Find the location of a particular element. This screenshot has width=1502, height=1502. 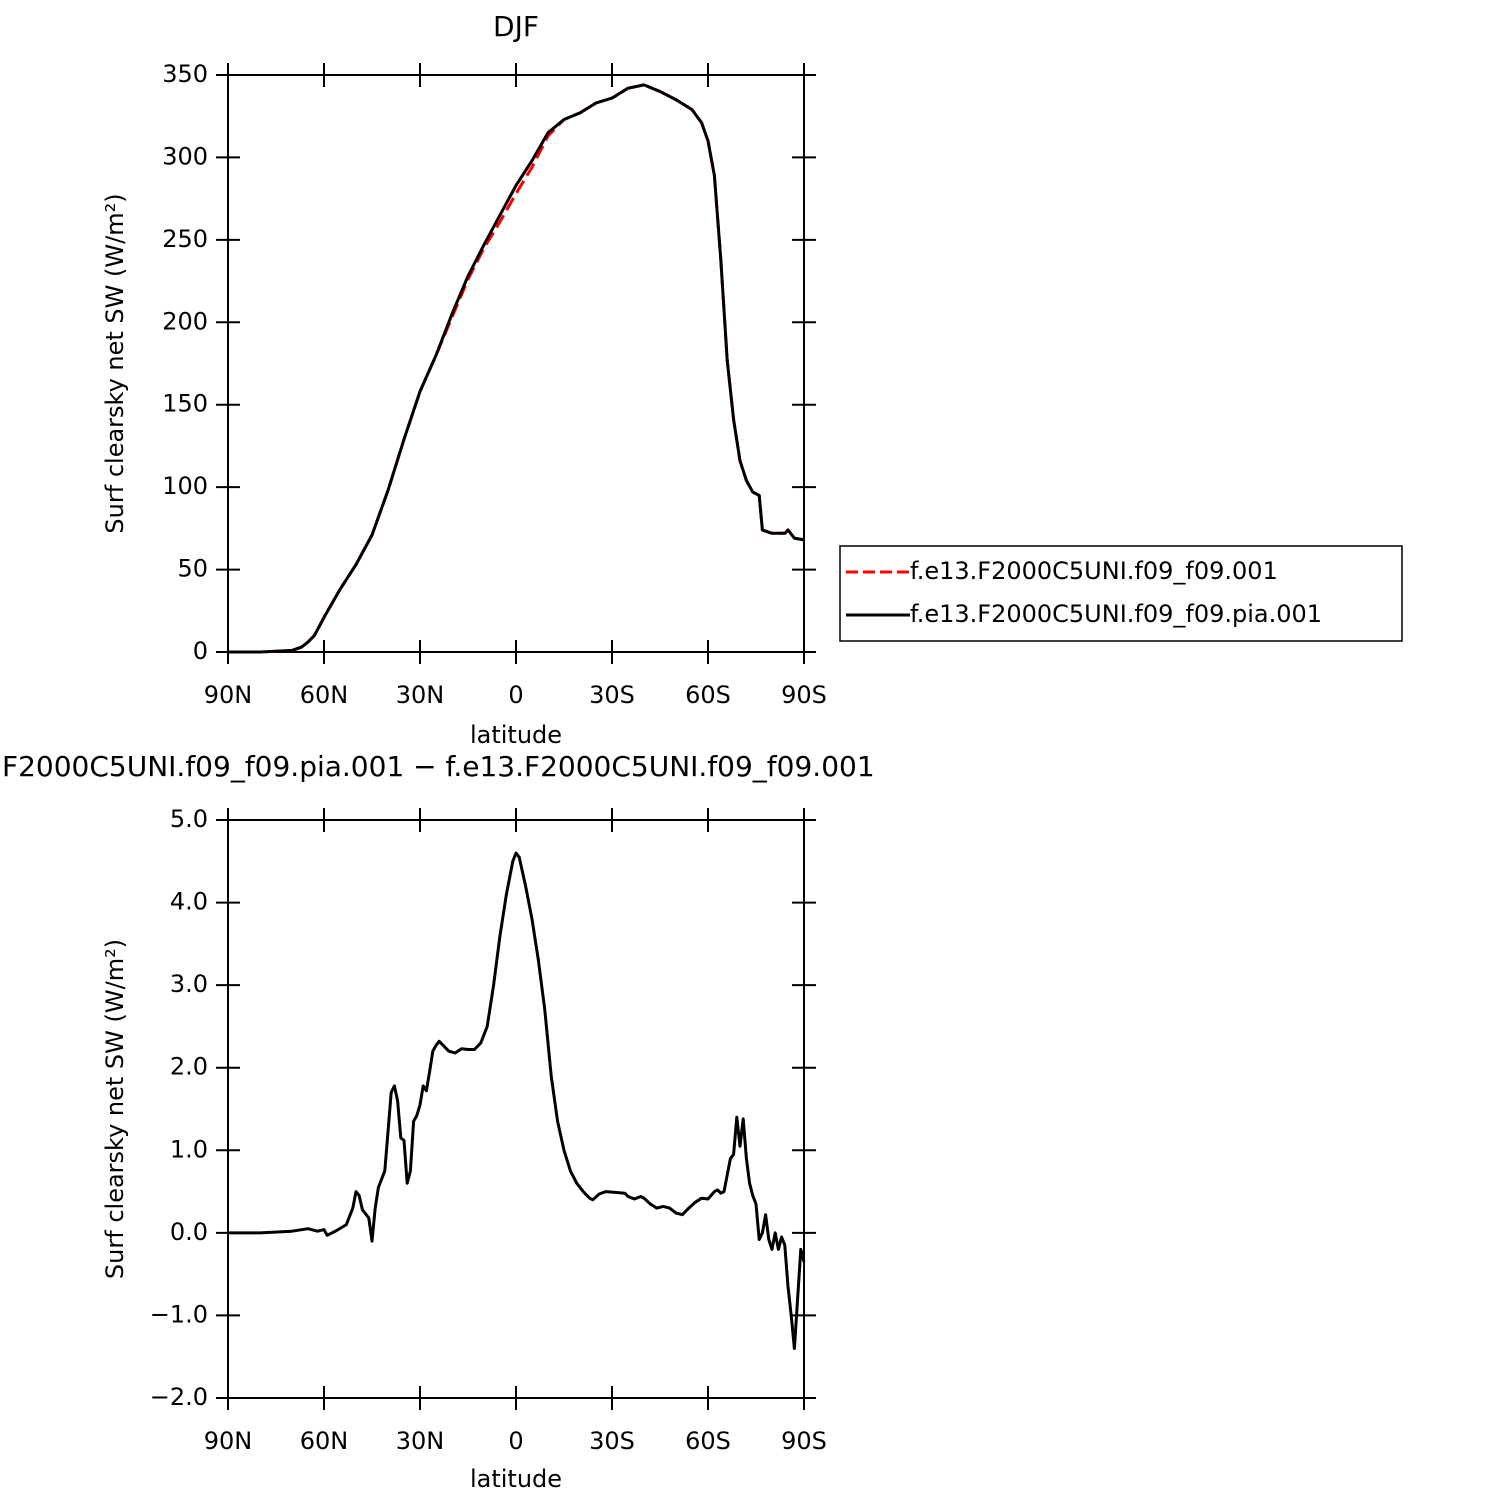

y-tick-label: 250 is located at coordinates (185, 239).